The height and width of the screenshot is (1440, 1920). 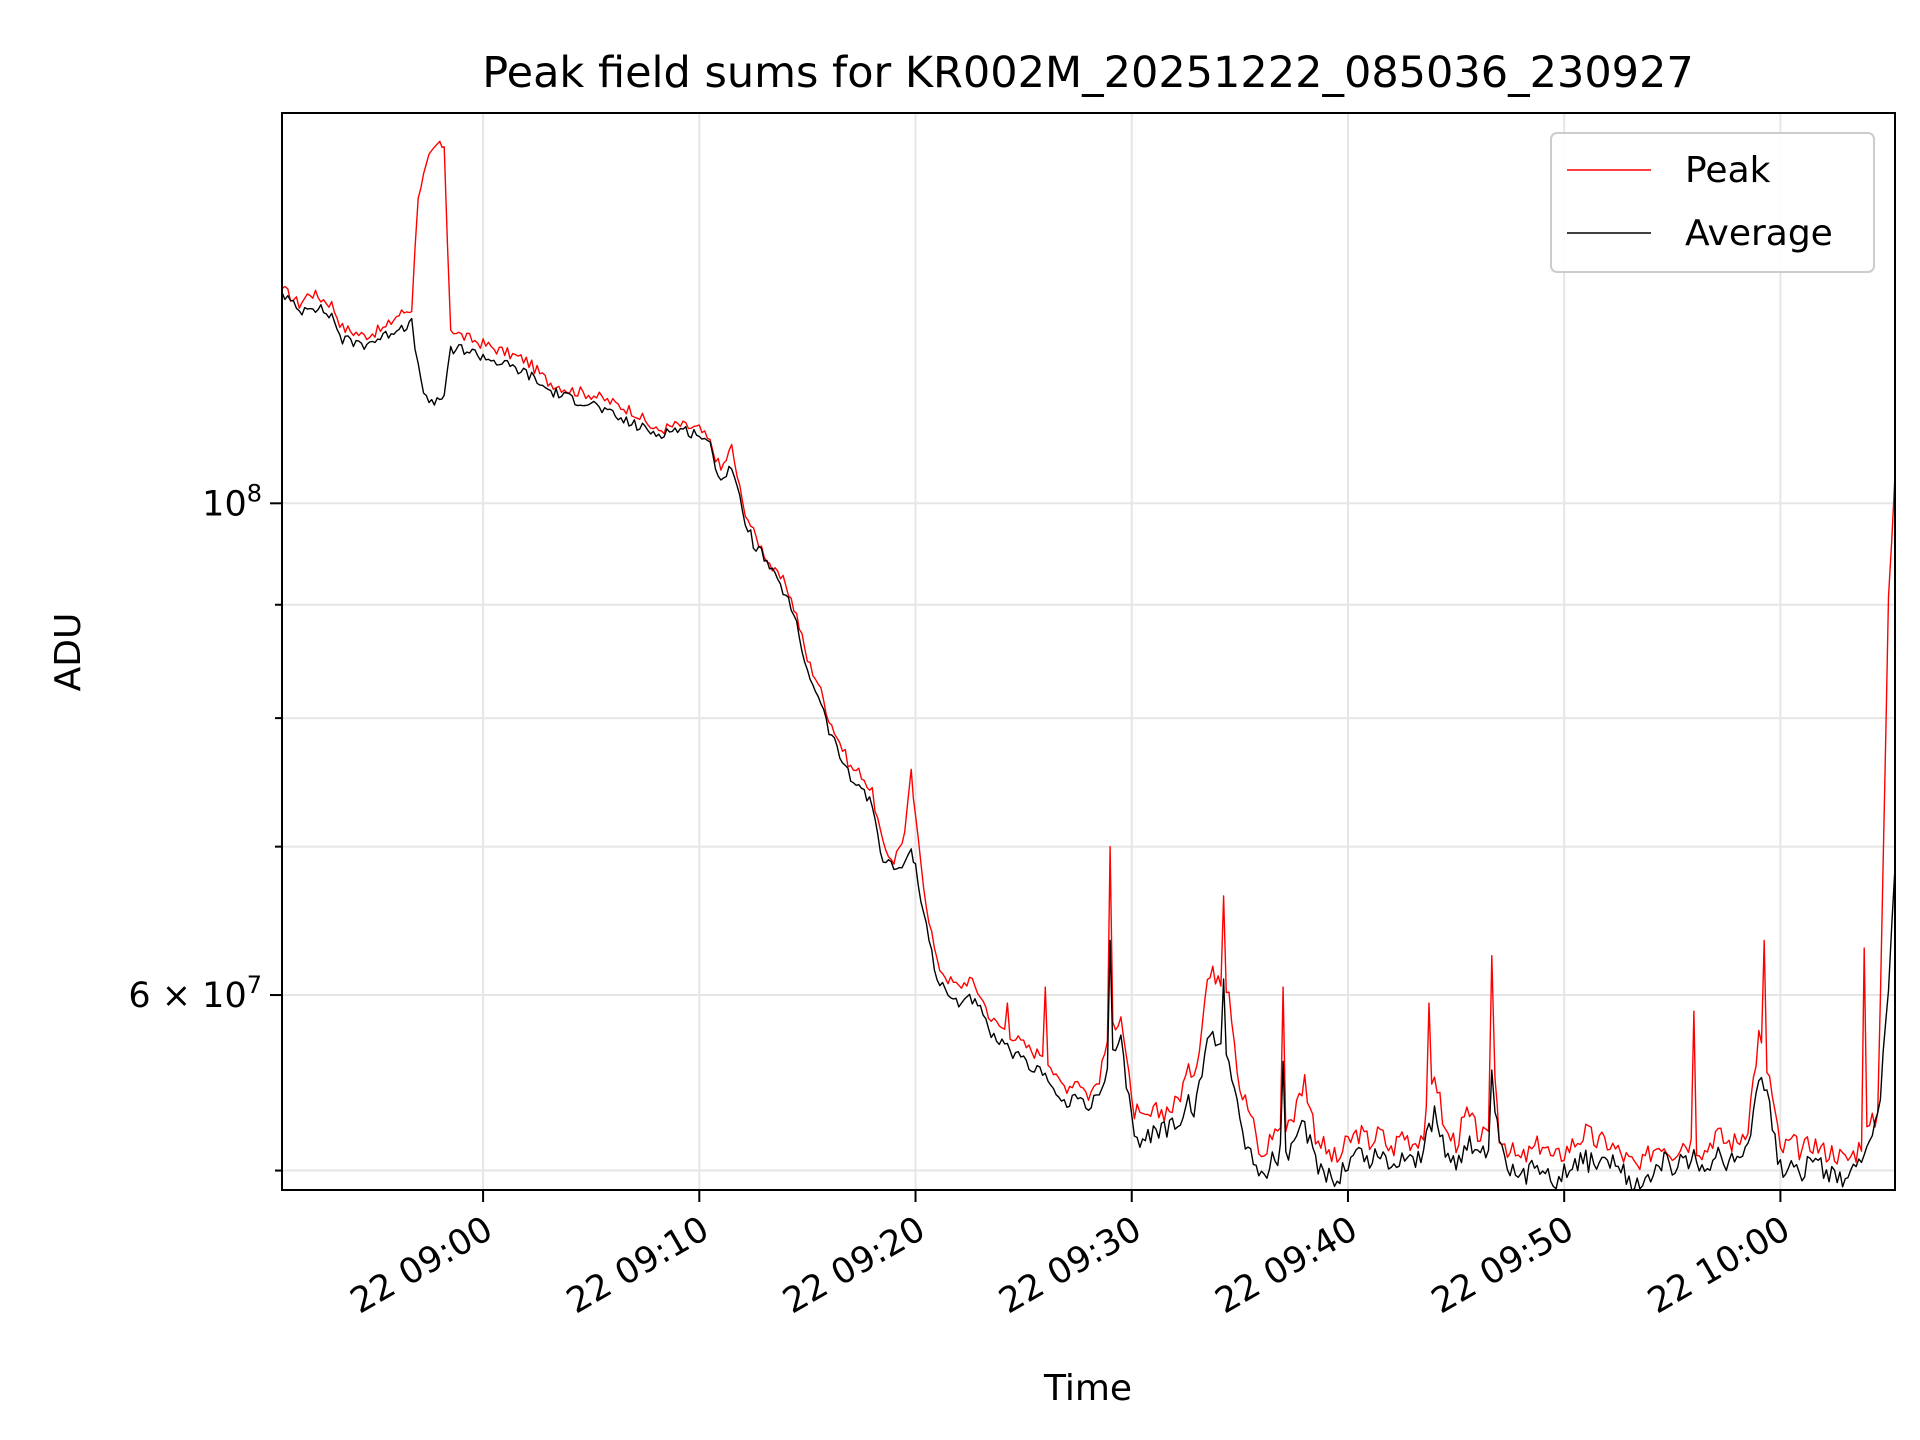 I want to click on legend-average-label: Average, so click(x=1759, y=233).